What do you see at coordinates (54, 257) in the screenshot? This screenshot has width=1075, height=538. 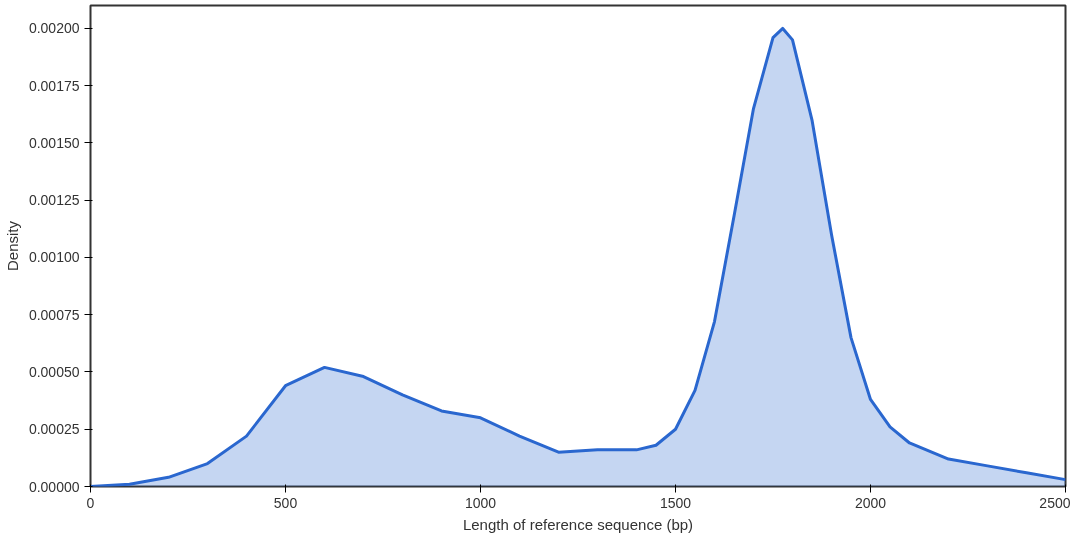 I see `y-tick-label: 0.00100` at bounding box center [54, 257].